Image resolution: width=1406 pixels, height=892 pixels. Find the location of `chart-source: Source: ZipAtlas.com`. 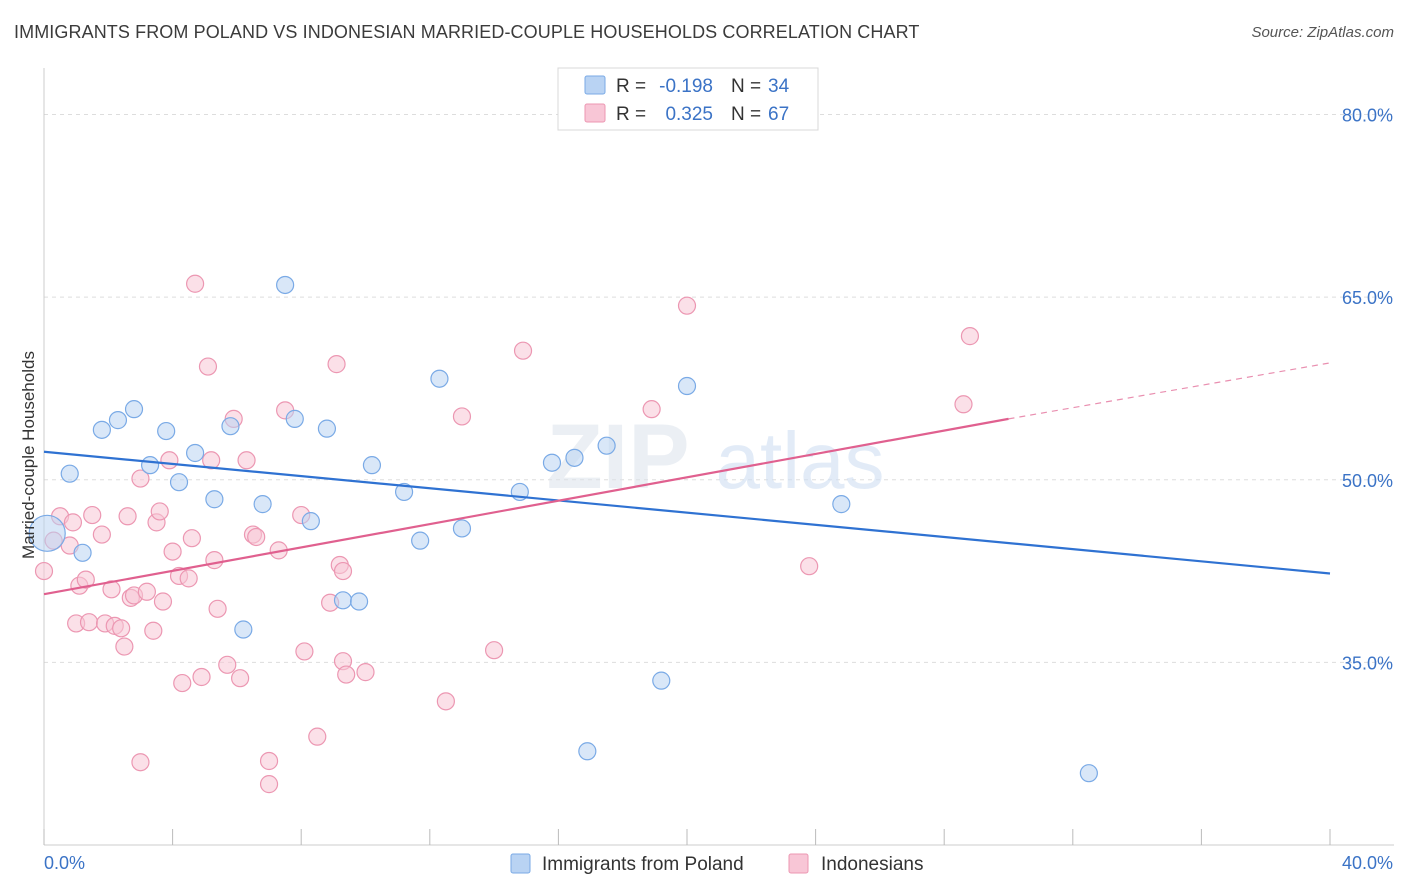

chart-source: Source: ZipAtlas.com is located at coordinates (1322, 32).